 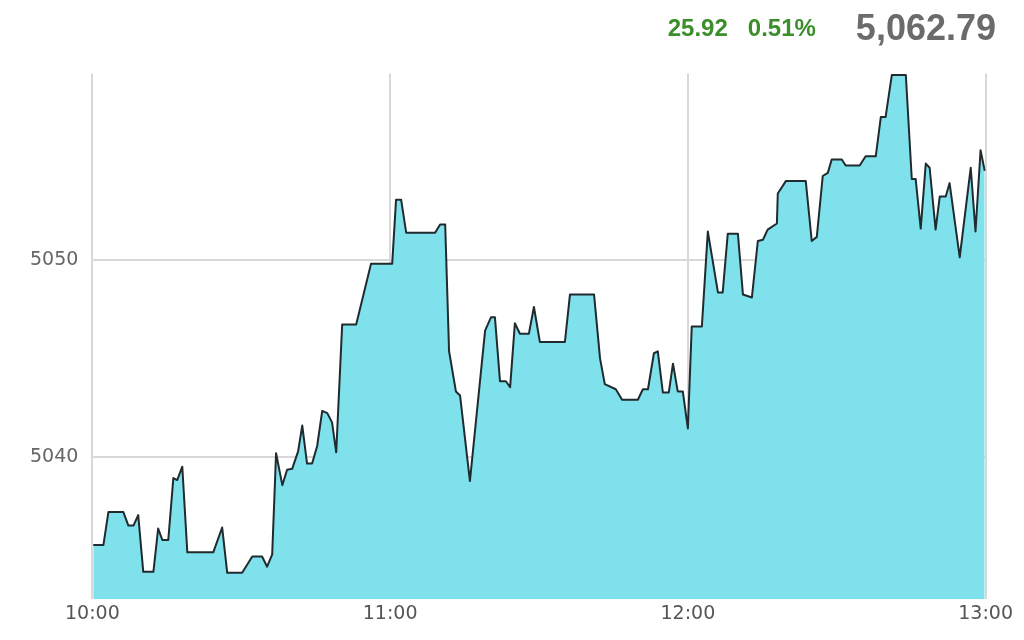 What do you see at coordinates (54, 455) in the screenshot?
I see `y-tick-label: 5040` at bounding box center [54, 455].